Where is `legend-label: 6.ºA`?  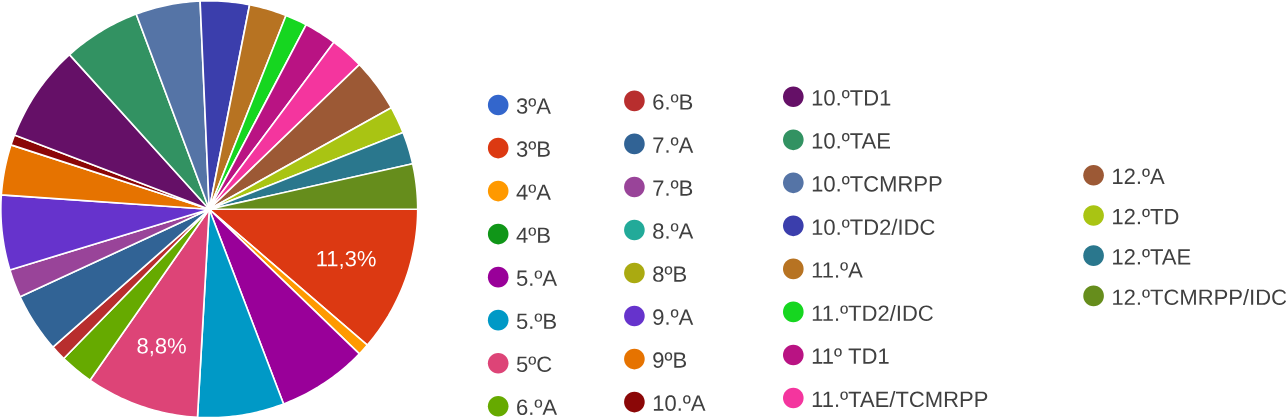
legend-label: 6.ºA is located at coordinates (537, 407).